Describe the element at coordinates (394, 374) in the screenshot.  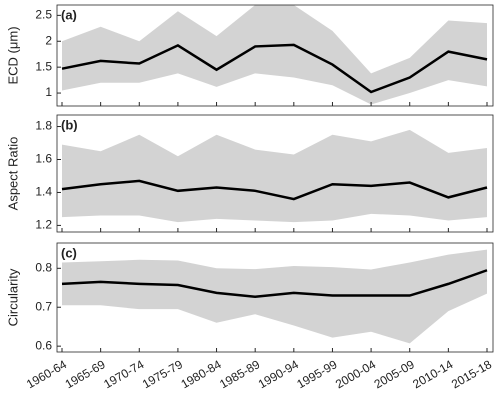
I see `x-tick-label: 2005-09` at that location.